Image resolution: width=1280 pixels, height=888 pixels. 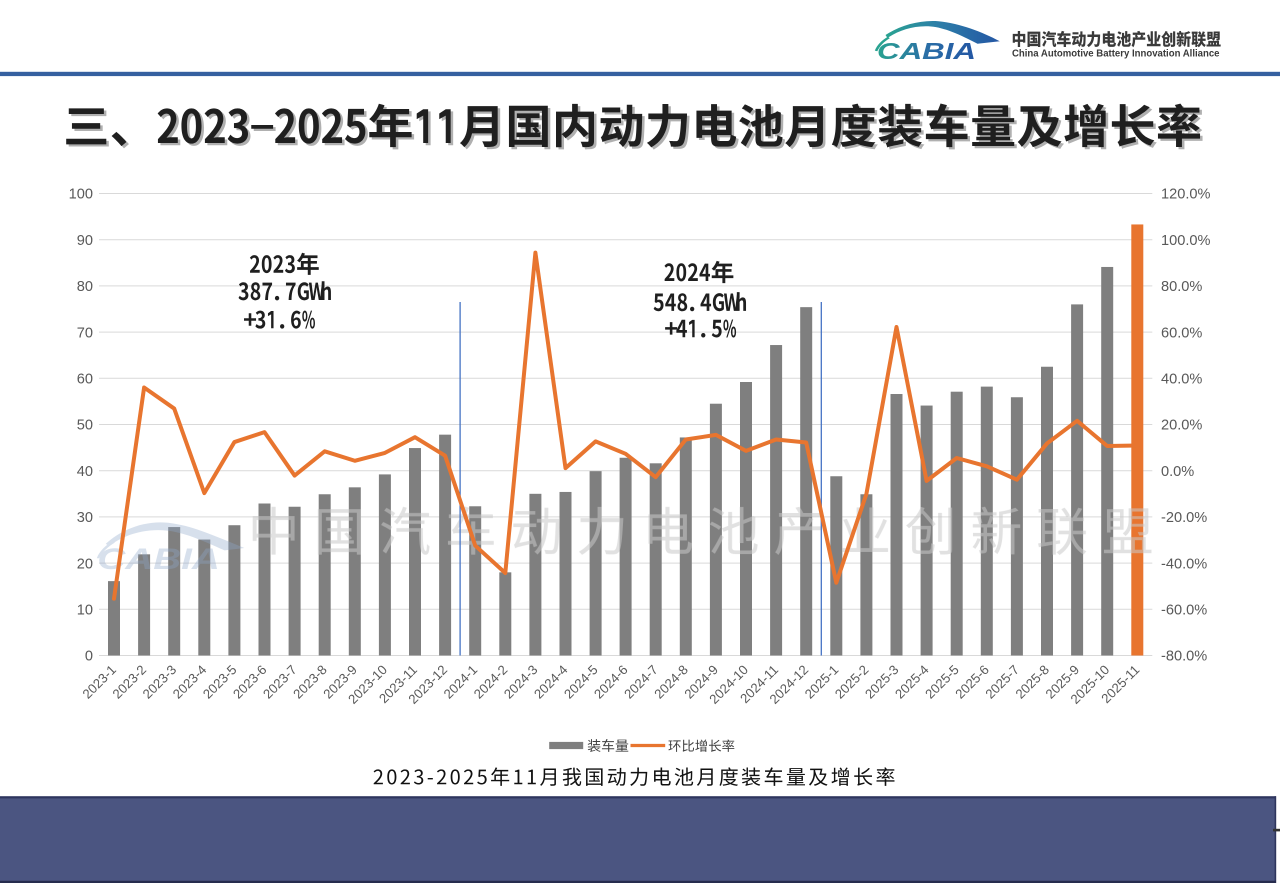 I want to click on svg-text: 0.0%, so click(x=1177, y=472).